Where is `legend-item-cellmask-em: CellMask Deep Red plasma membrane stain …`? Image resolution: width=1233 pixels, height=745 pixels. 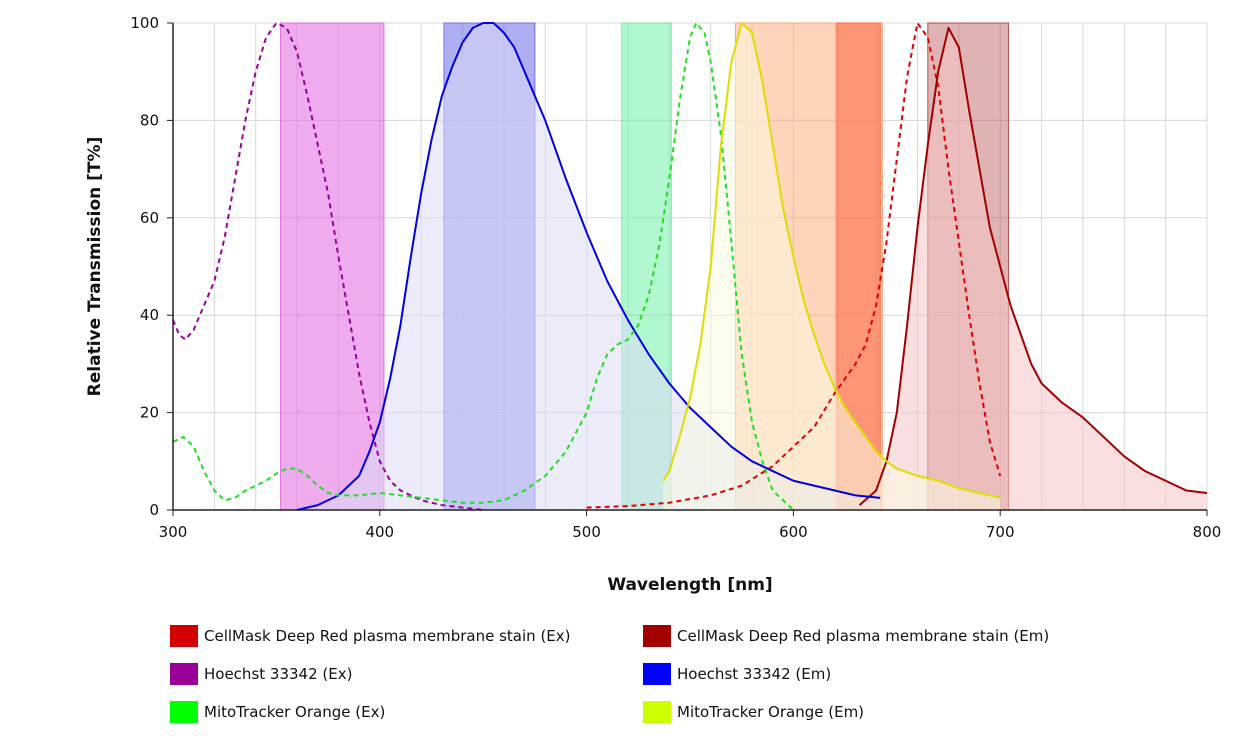
legend-item-cellmask-em: CellMask Deep Red plasma membrane stain … is located at coordinates (846, 636).